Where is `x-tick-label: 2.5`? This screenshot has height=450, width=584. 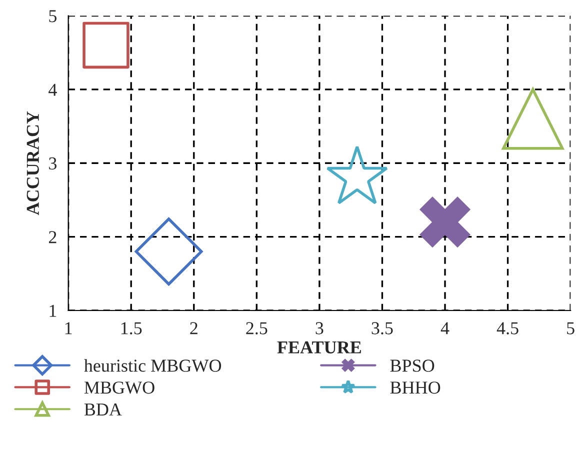 x-tick-label: 2.5 is located at coordinates (257, 328).